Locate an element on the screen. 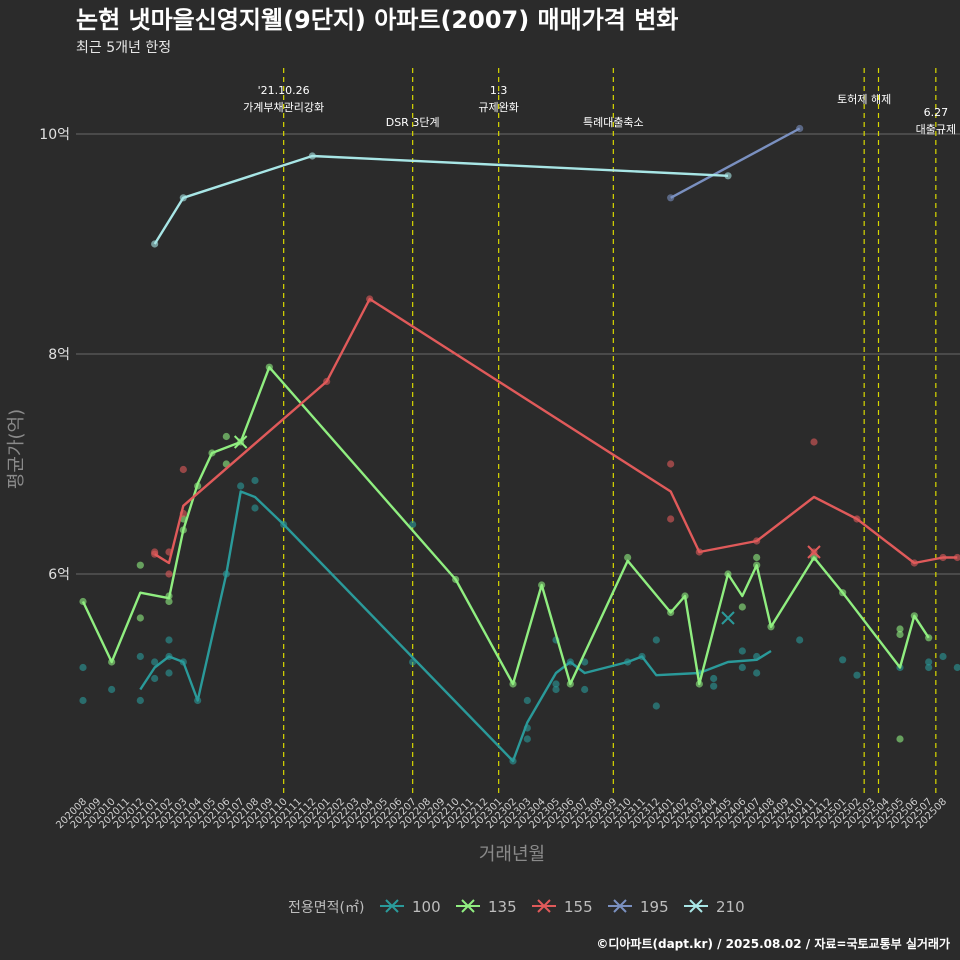  legend: 전용면적(㎡) 100 135 155 195 210 is located at coordinates (516, 907).